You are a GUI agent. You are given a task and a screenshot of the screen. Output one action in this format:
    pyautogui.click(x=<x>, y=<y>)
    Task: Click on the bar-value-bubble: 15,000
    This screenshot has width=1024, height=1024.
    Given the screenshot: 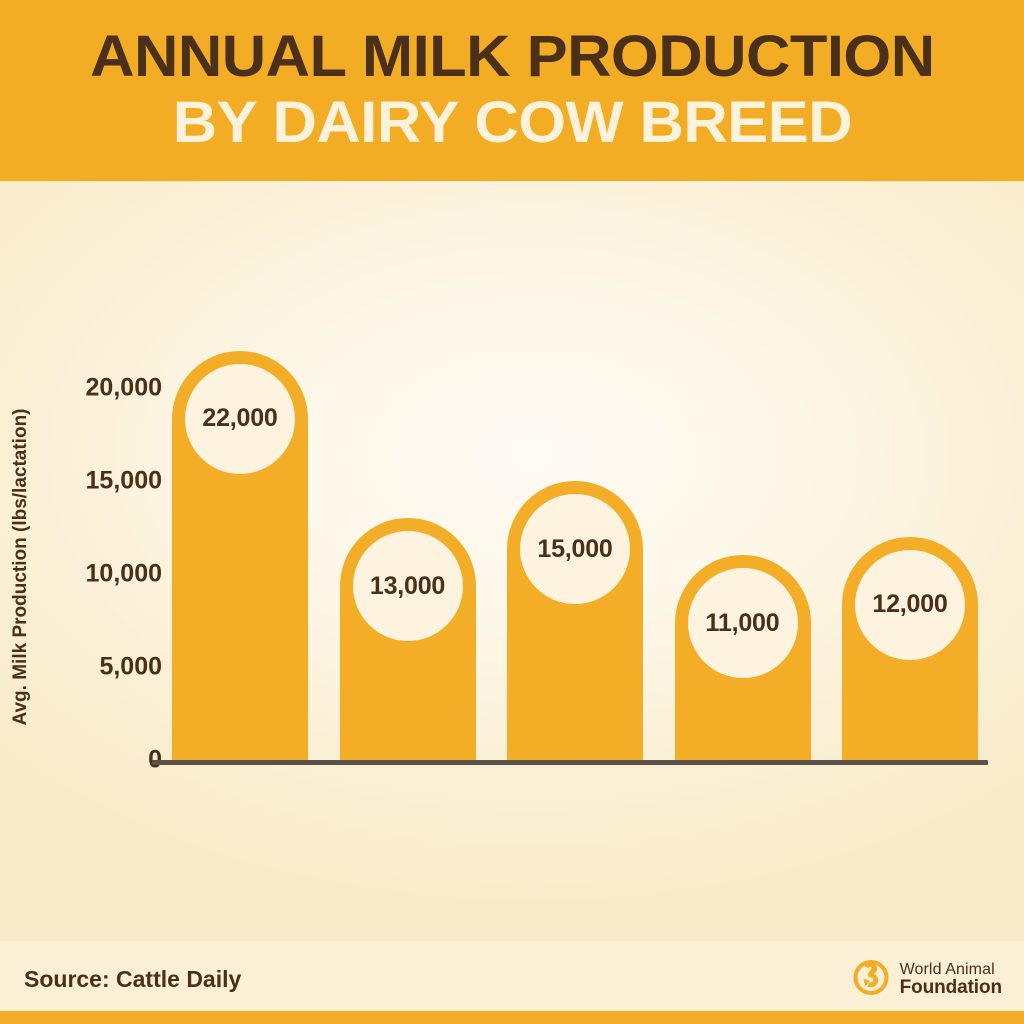 What is the action you would take?
    pyautogui.click(x=575, y=549)
    